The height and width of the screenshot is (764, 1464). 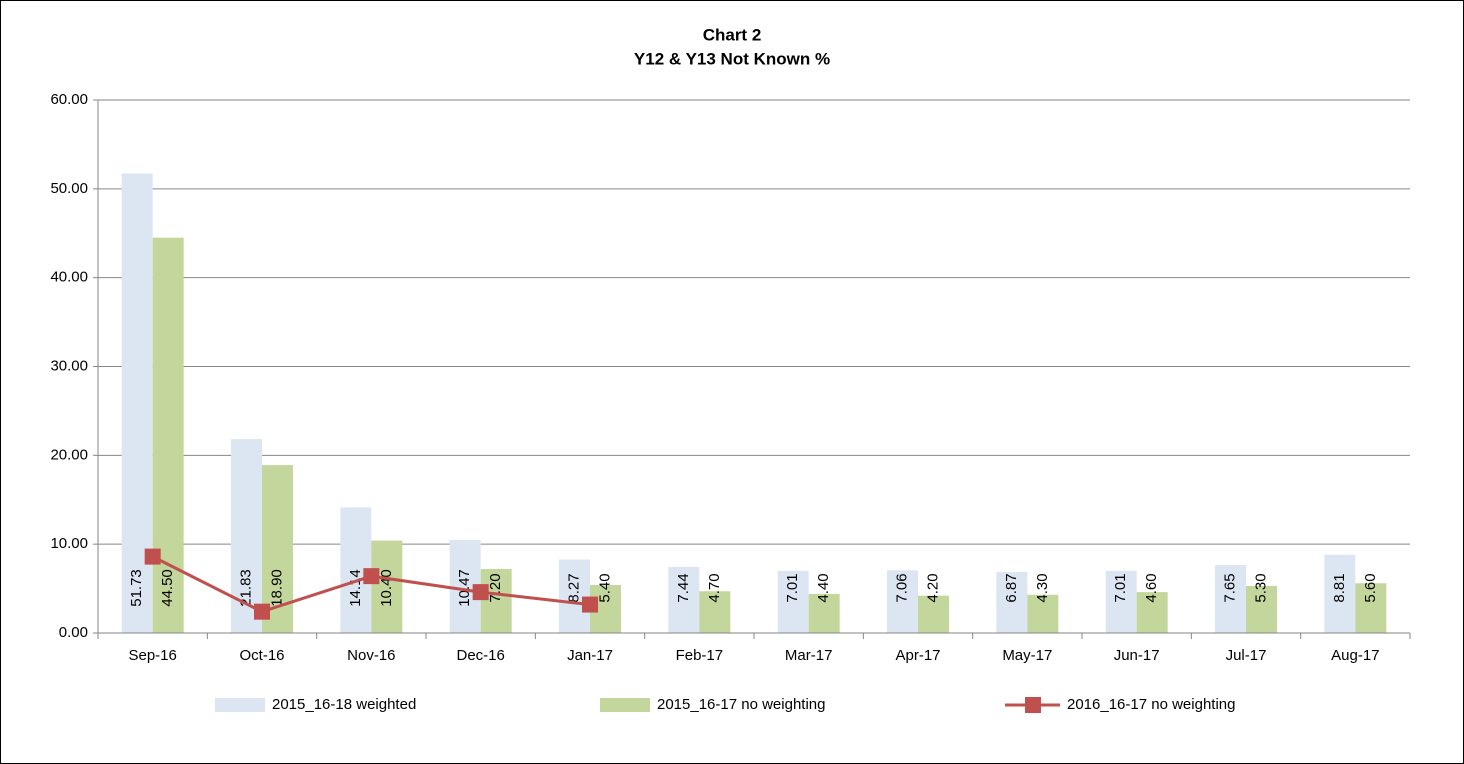 I want to click on data-label: 4.30, so click(x=1042, y=587).